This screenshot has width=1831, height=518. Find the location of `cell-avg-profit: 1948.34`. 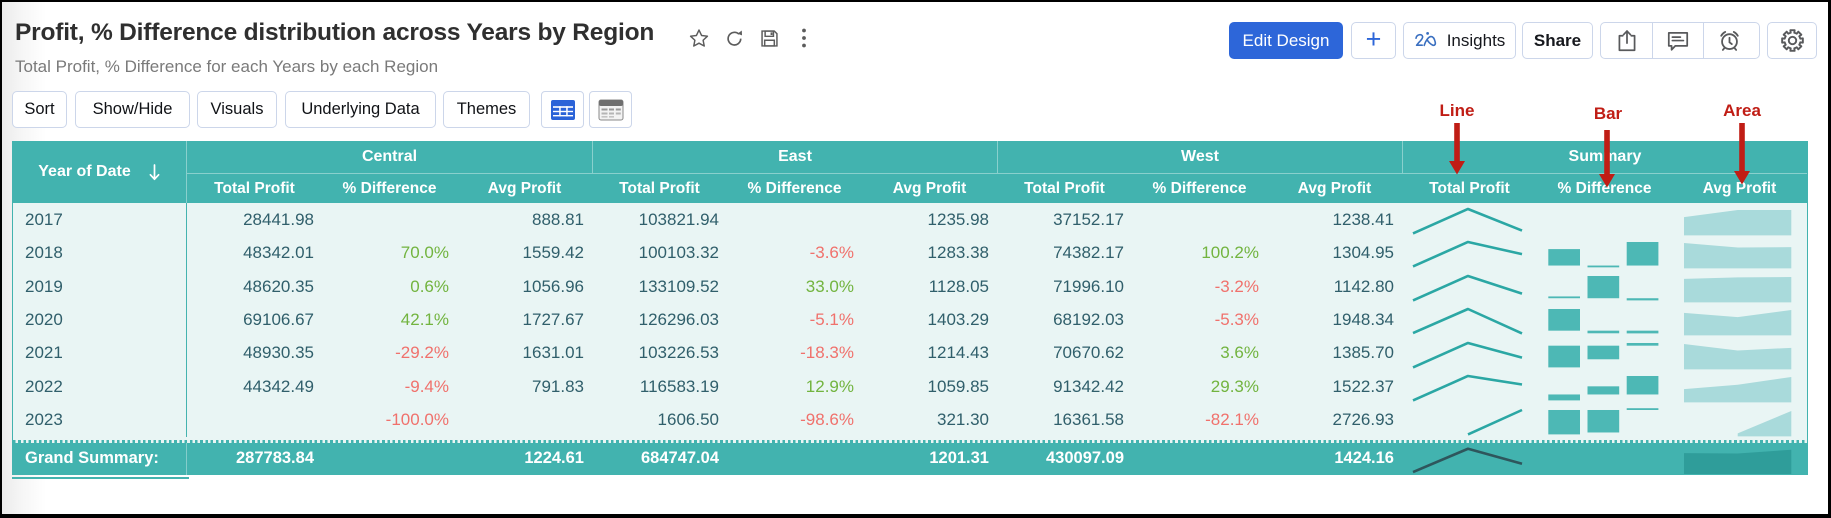

cell-avg-profit: 1948.34 is located at coordinates (1363, 319).